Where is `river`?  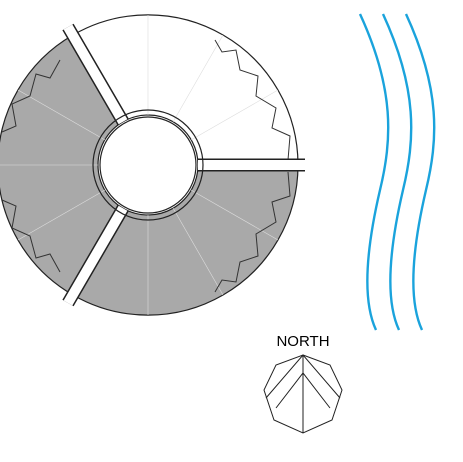
river is located at coordinates (397, 172).